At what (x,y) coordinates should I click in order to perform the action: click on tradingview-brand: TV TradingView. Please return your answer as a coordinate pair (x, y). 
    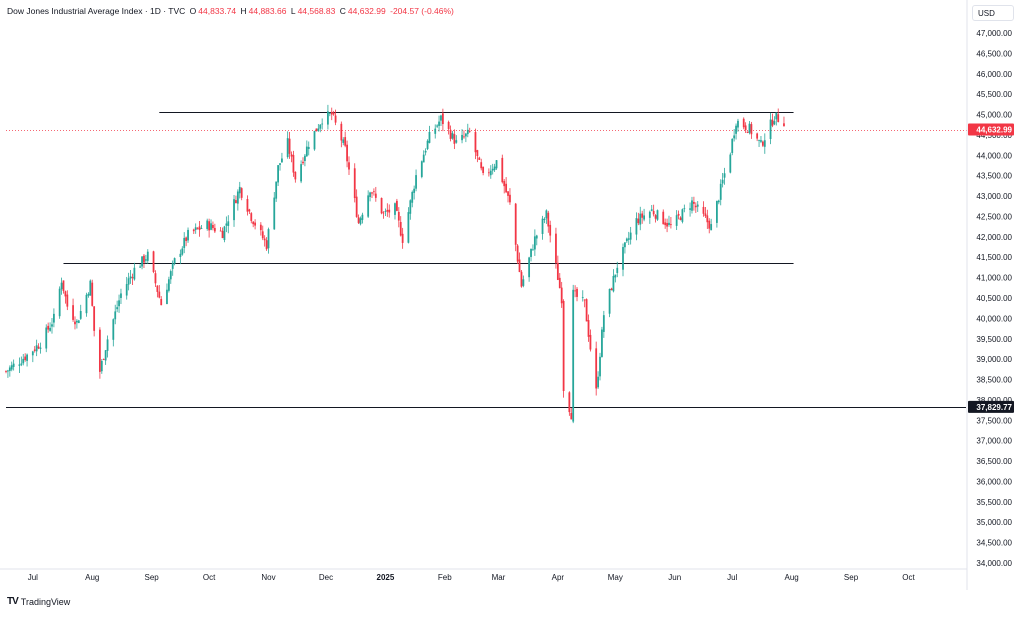
    Looking at the image, I should click on (38, 601).